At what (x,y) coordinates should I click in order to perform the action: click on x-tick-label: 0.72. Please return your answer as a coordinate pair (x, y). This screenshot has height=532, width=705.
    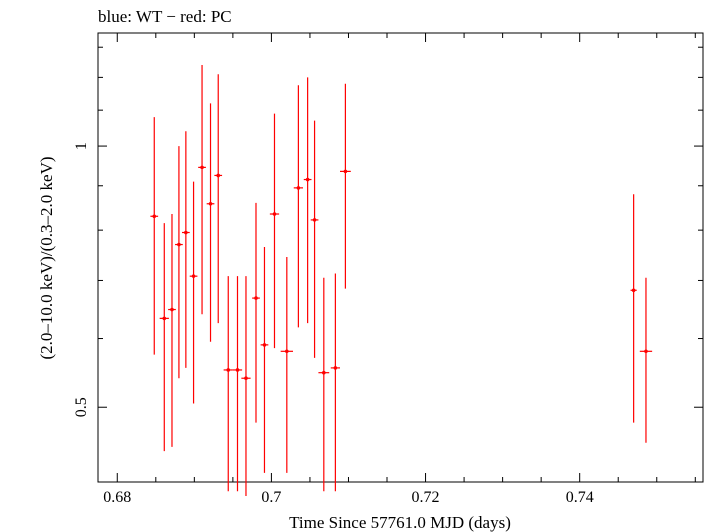
    Looking at the image, I should click on (426, 497).